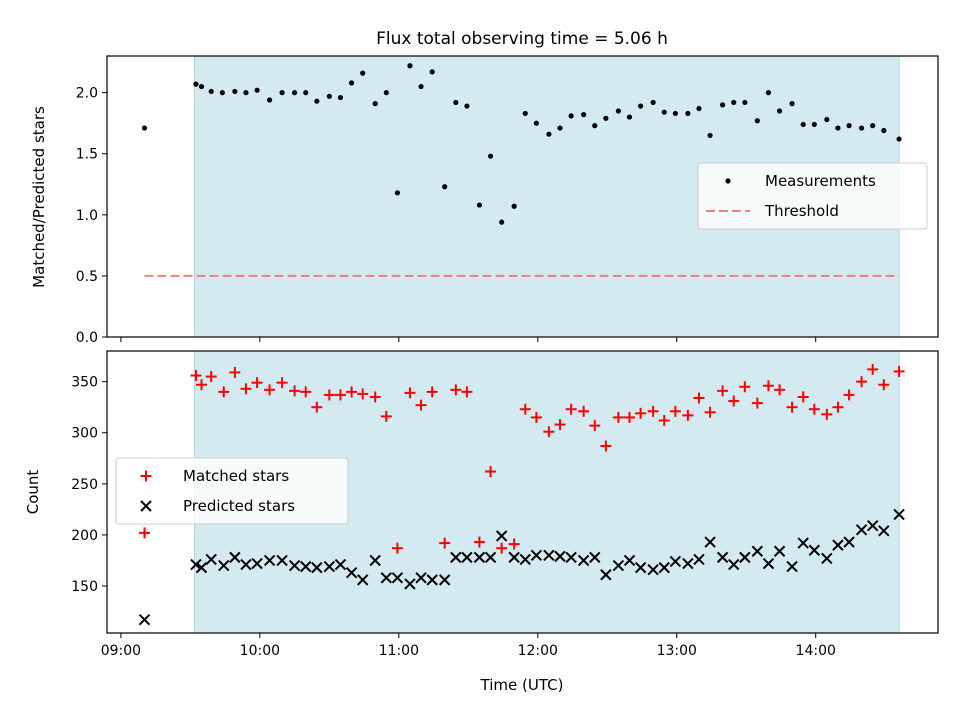 The image size is (960, 720). I want to click on x-tick-label-5: 14:00, so click(816, 651).